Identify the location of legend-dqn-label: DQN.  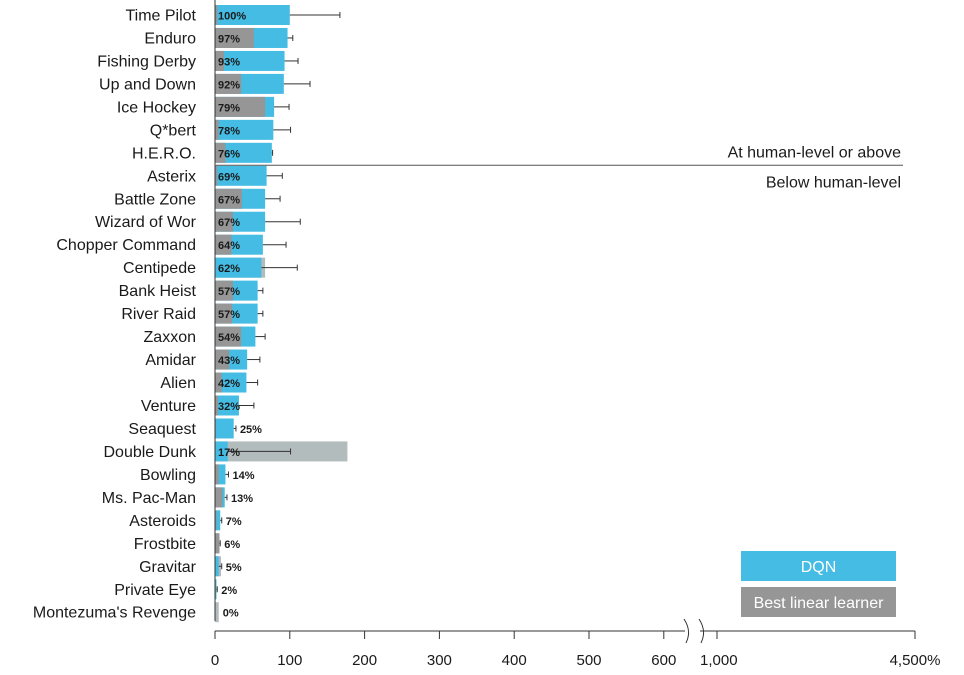
(819, 567).